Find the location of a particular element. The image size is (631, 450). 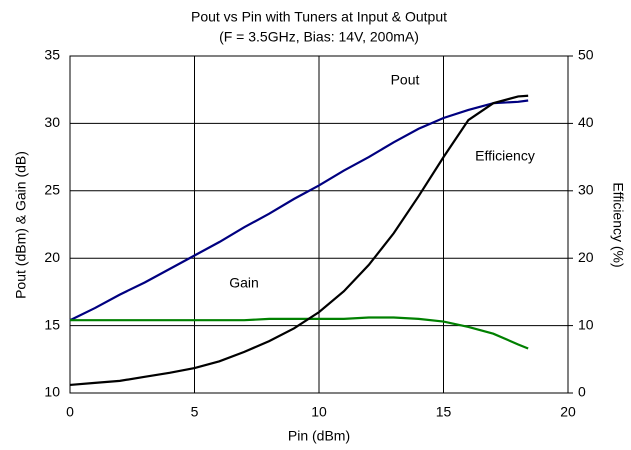

y2-tick-label: 0 is located at coordinates (582, 392).